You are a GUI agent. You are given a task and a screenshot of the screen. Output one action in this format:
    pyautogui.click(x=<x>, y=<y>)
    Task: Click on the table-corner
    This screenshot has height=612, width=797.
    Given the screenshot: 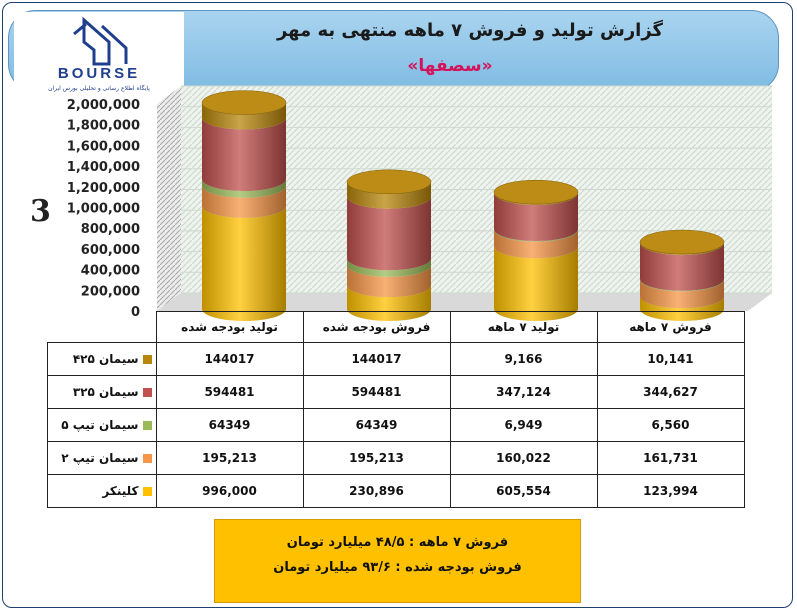 What is the action you would take?
    pyautogui.click(x=102, y=327)
    